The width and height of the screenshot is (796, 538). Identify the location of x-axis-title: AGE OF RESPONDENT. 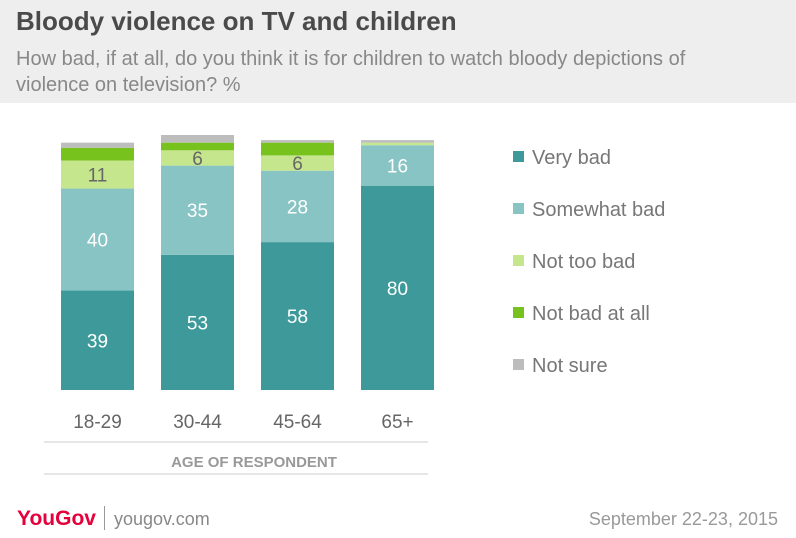
(254, 462).